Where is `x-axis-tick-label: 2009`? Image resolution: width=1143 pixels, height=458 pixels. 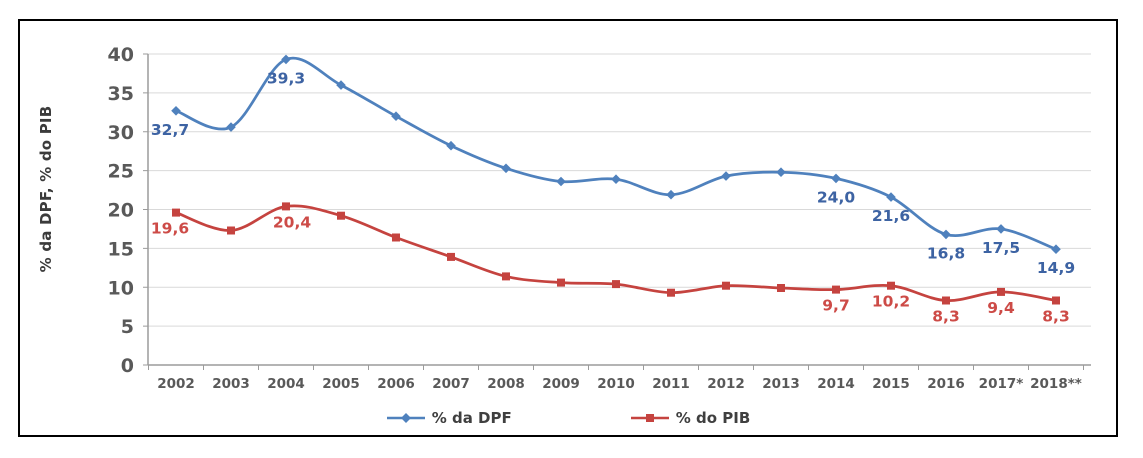 x-axis-tick-label: 2009 is located at coordinates (561, 384).